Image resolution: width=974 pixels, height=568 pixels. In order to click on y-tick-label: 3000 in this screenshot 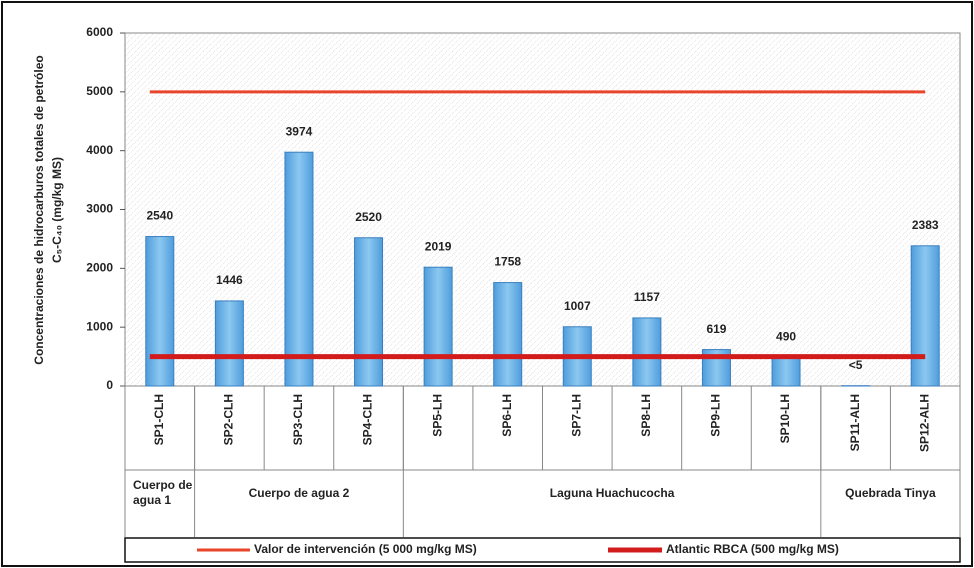, I will do `click(99, 209)`.